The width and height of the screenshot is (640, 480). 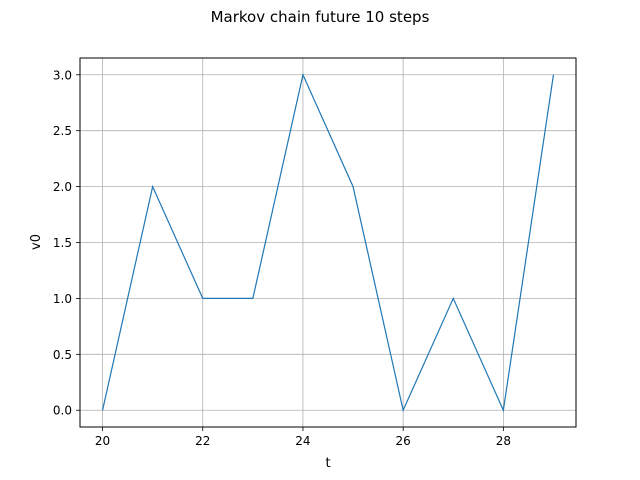 I want to click on x-tick-label: 26, so click(x=403, y=441).